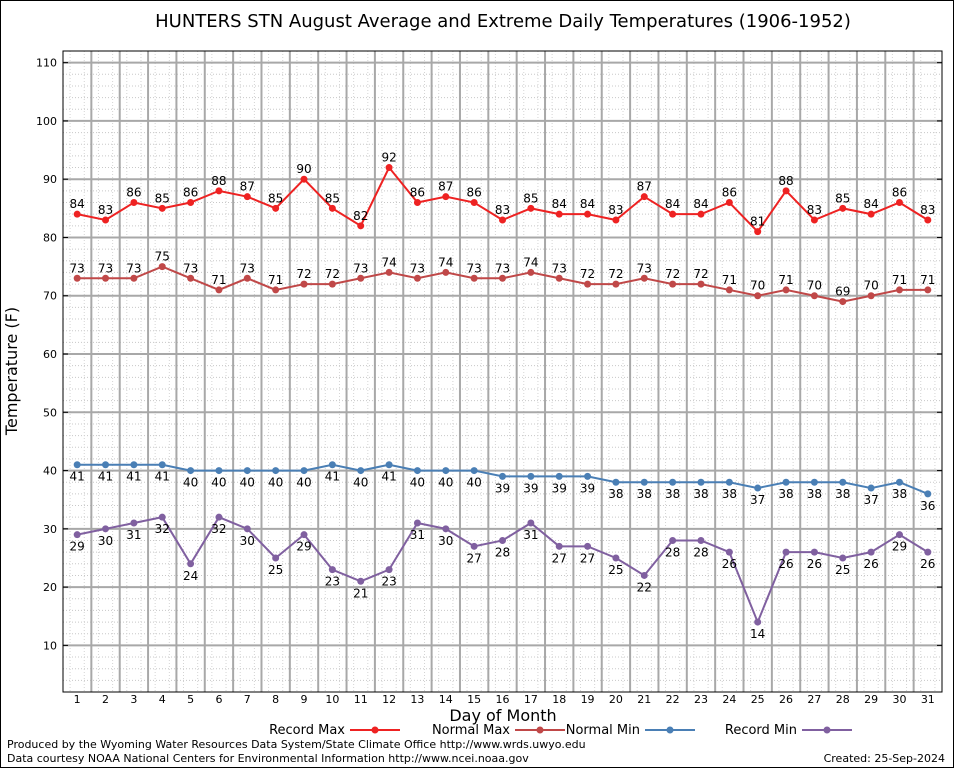 The image size is (954, 768). I want to click on normal-min-data-label: 37, so click(757, 500).